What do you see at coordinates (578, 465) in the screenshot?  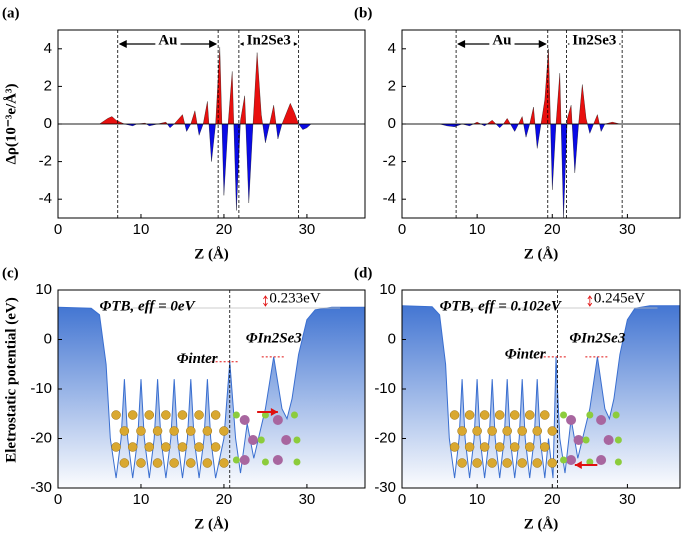 I see `red-arrow-head` at bounding box center [578, 465].